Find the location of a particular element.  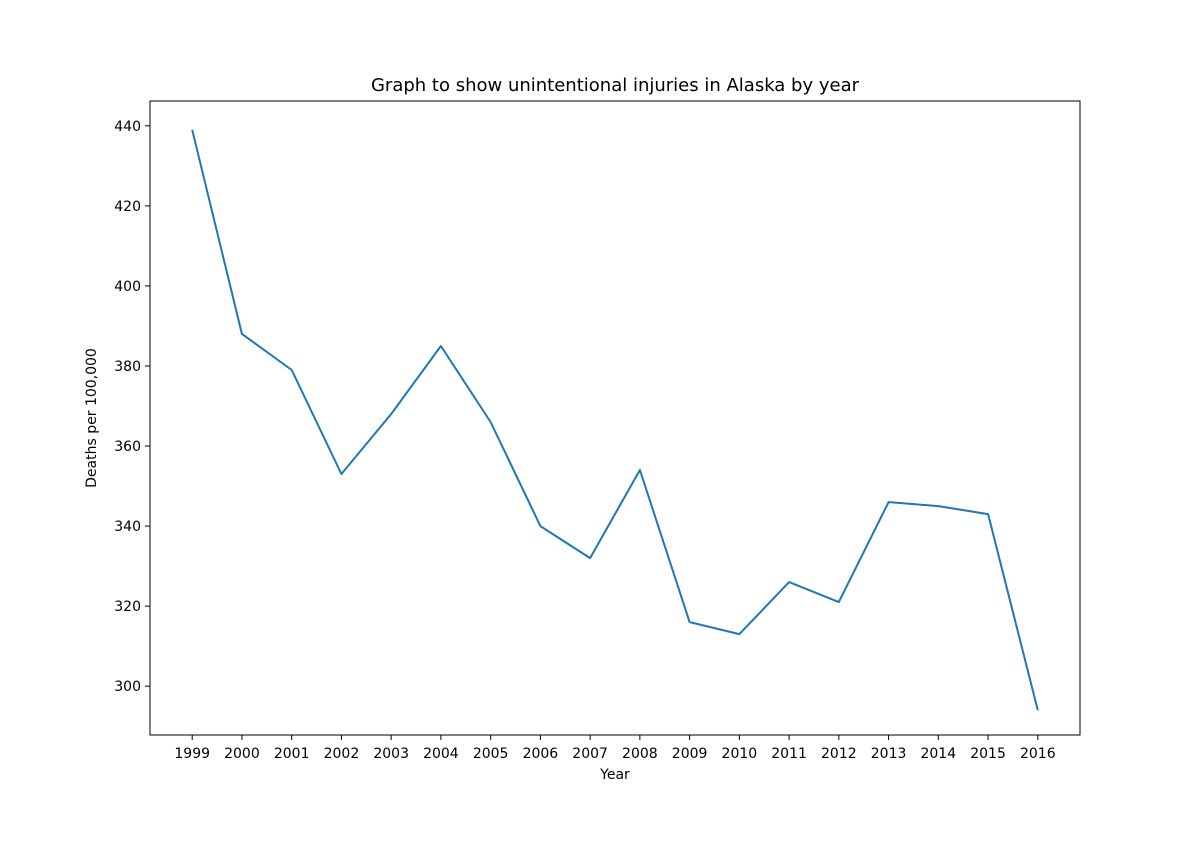

x-tick-label: 2015 is located at coordinates (988, 754).